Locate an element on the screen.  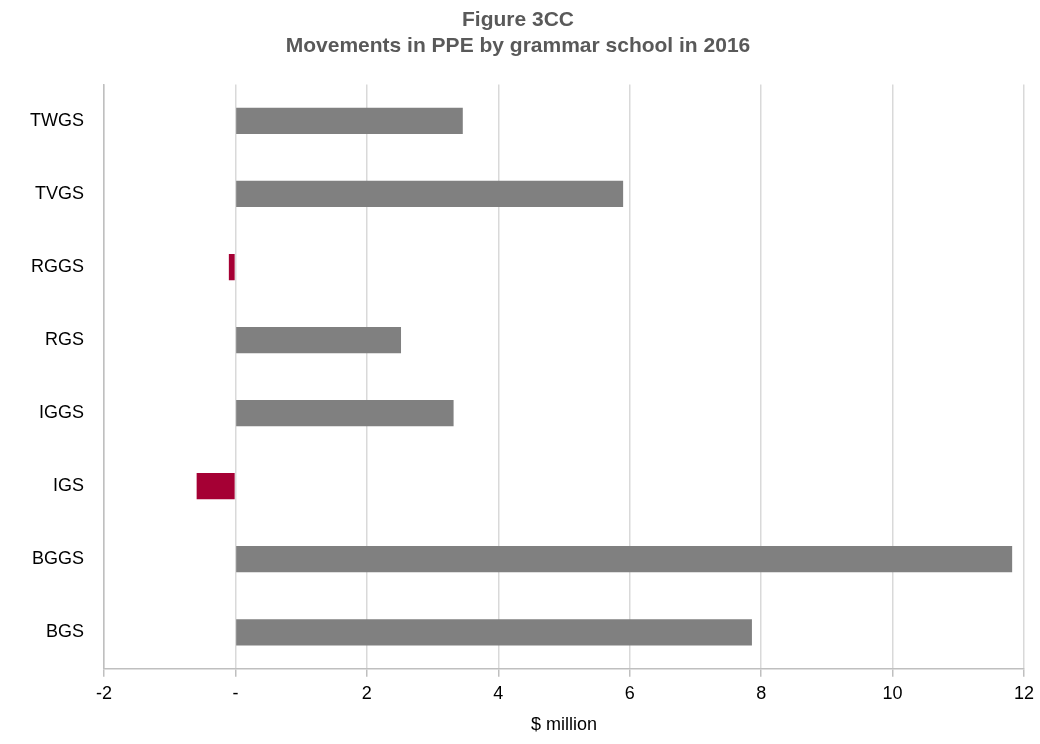
x-tick-label: - is located at coordinates (235, 692).